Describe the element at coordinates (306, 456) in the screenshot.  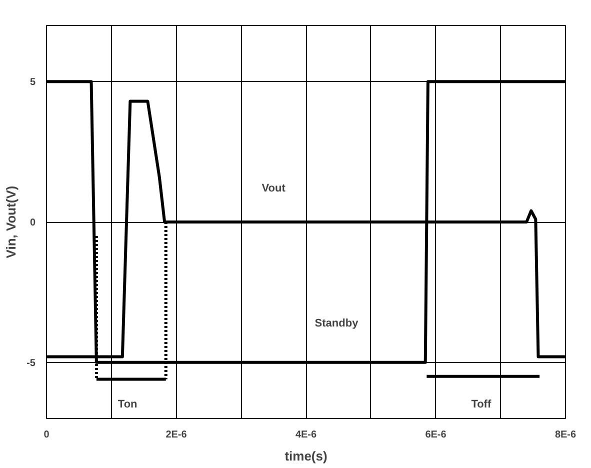
I see `x-axis-title: time(s)` at that location.